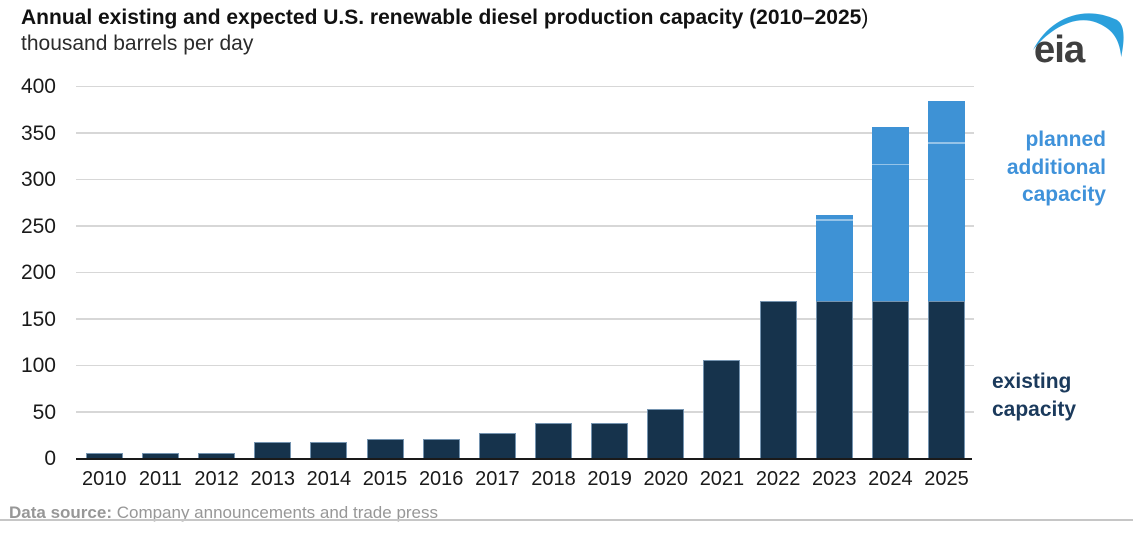 Image resolution: width=1140 pixels, height=536 pixels. Describe the element at coordinates (778, 479) in the screenshot. I see `x-tick-label: 2022` at that location.